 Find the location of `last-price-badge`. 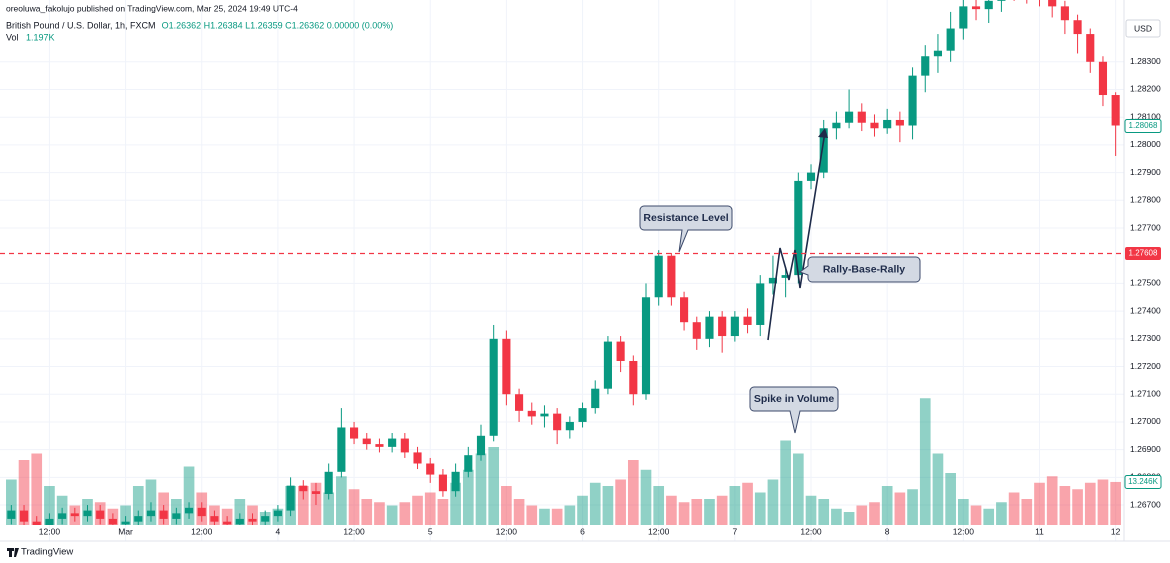

last-price-badge is located at coordinates (1143, 126).